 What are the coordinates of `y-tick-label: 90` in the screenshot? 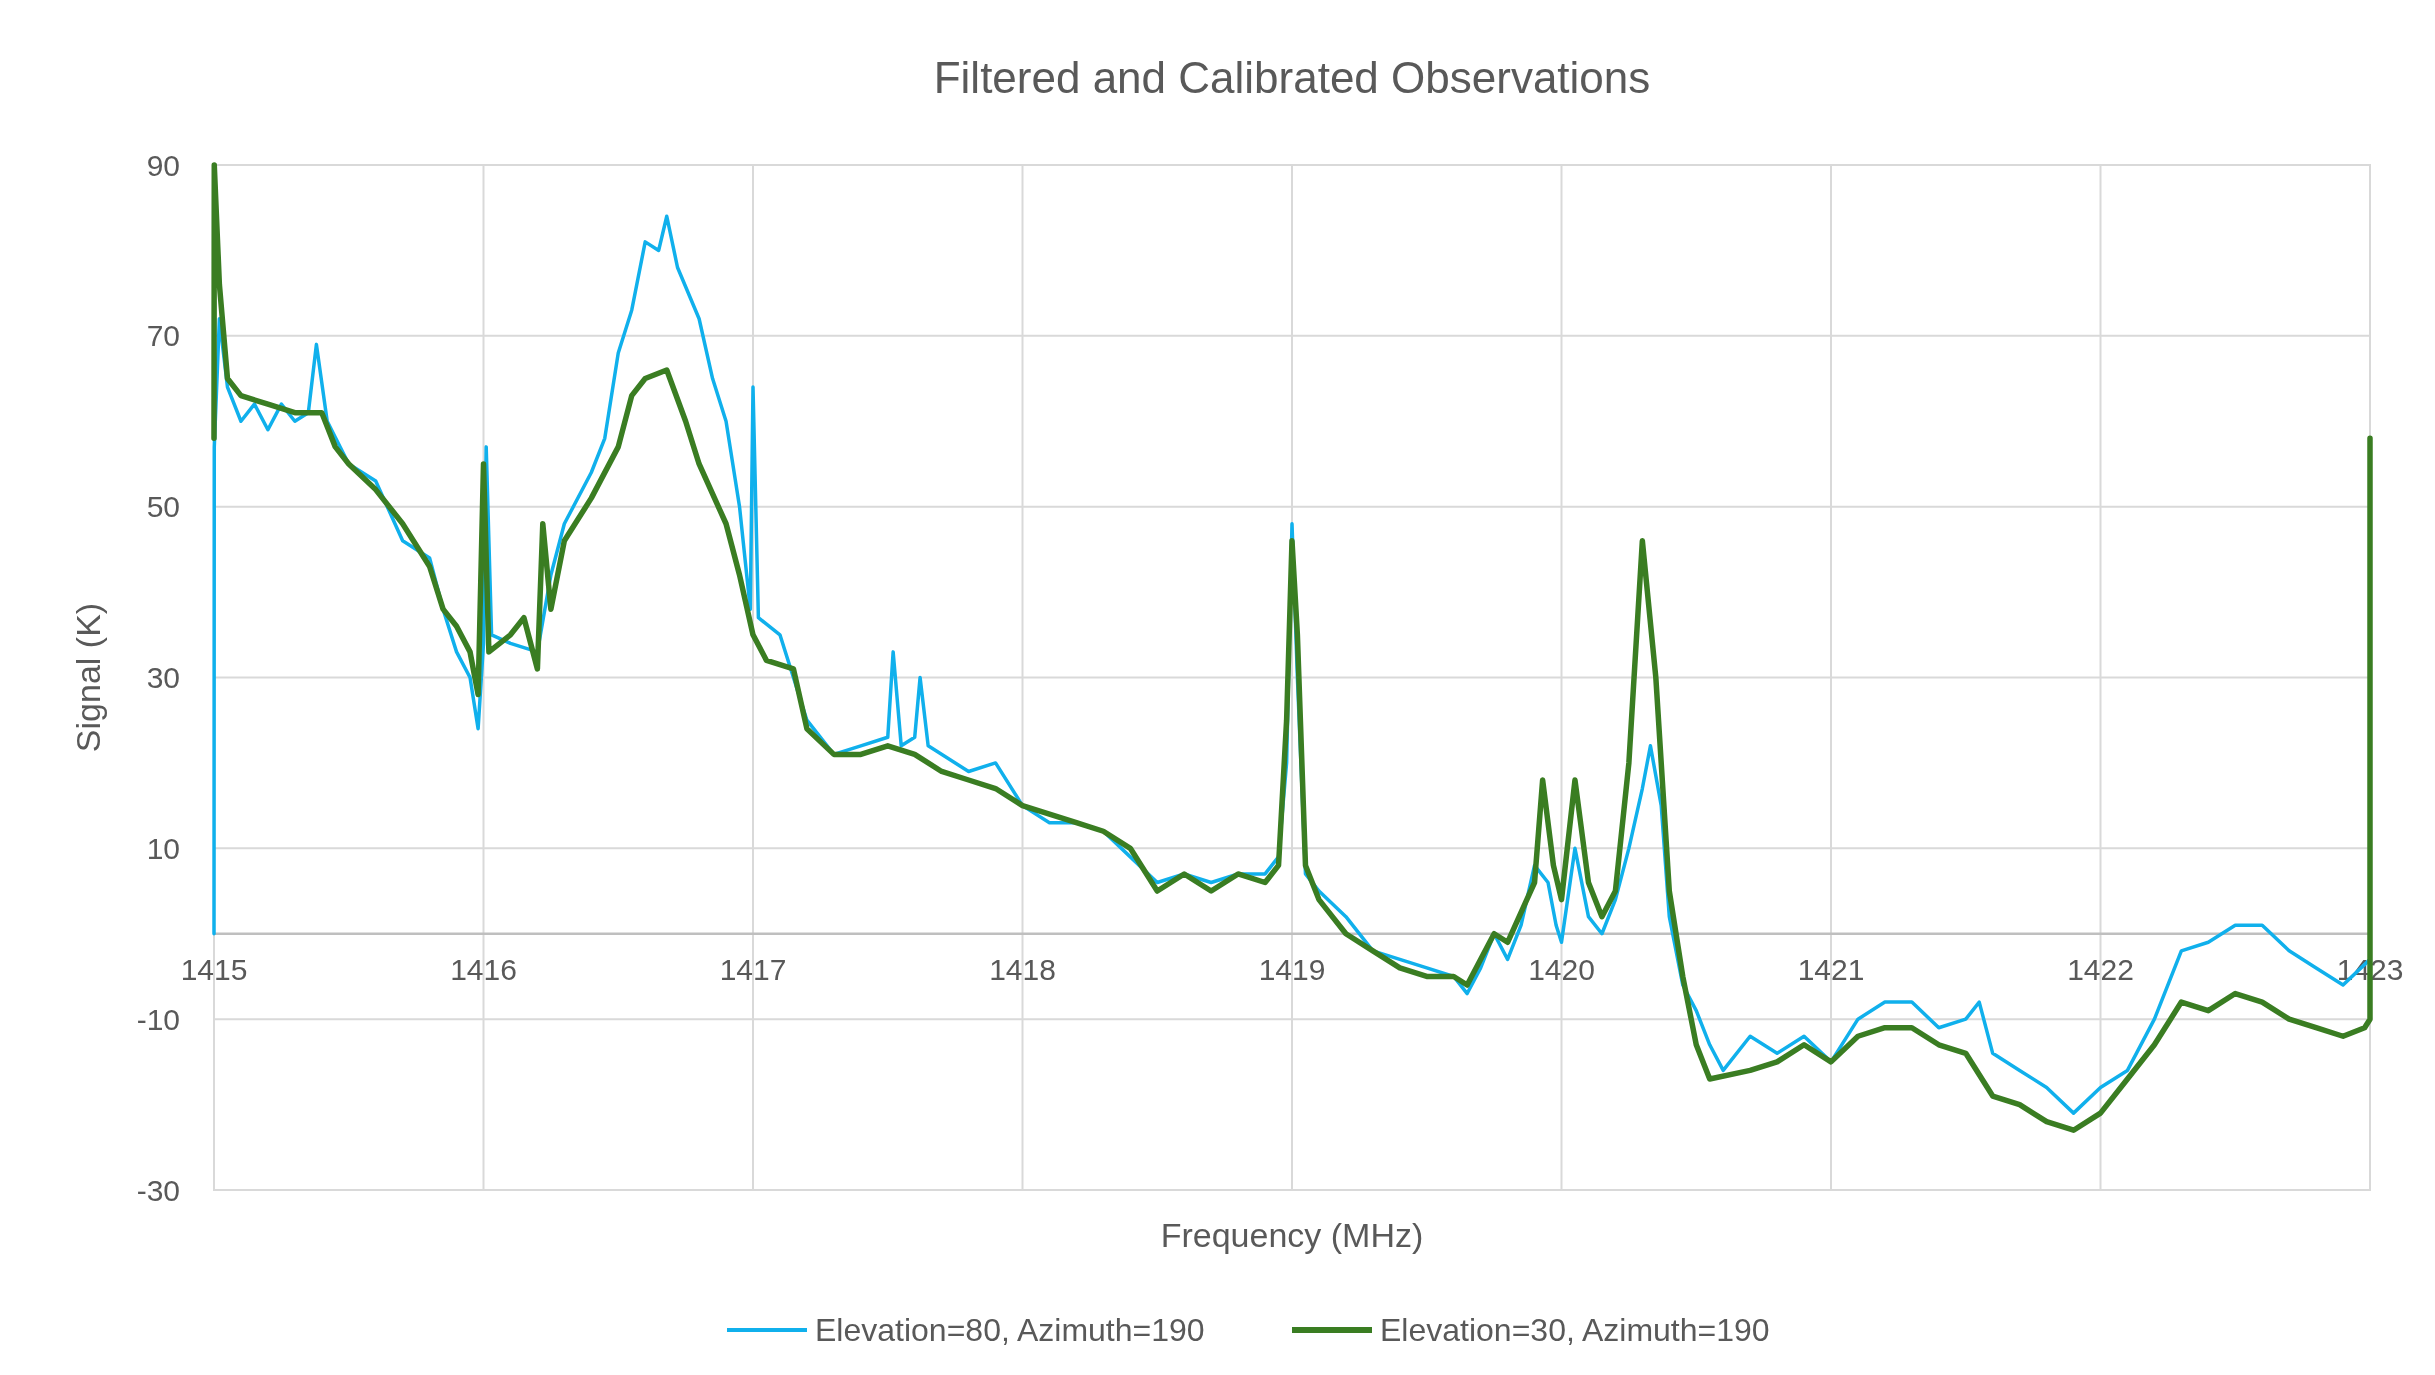 It's located at (163, 165).